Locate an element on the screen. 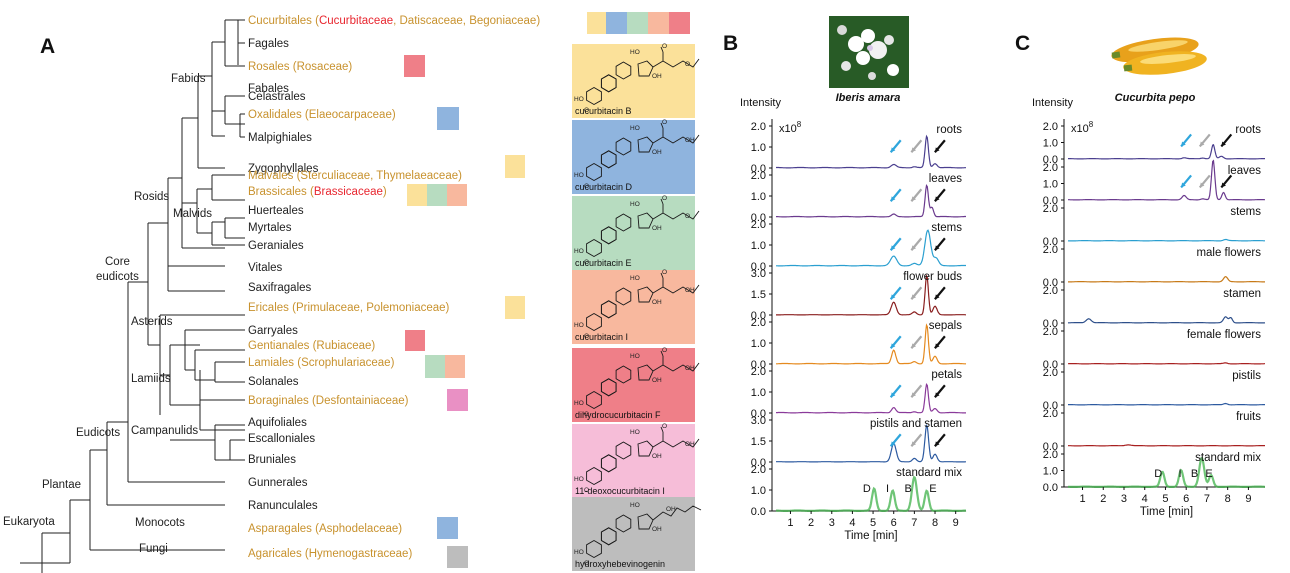 The image size is (1290, 573). steroid-skeleton is located at coordinates (643, 456).